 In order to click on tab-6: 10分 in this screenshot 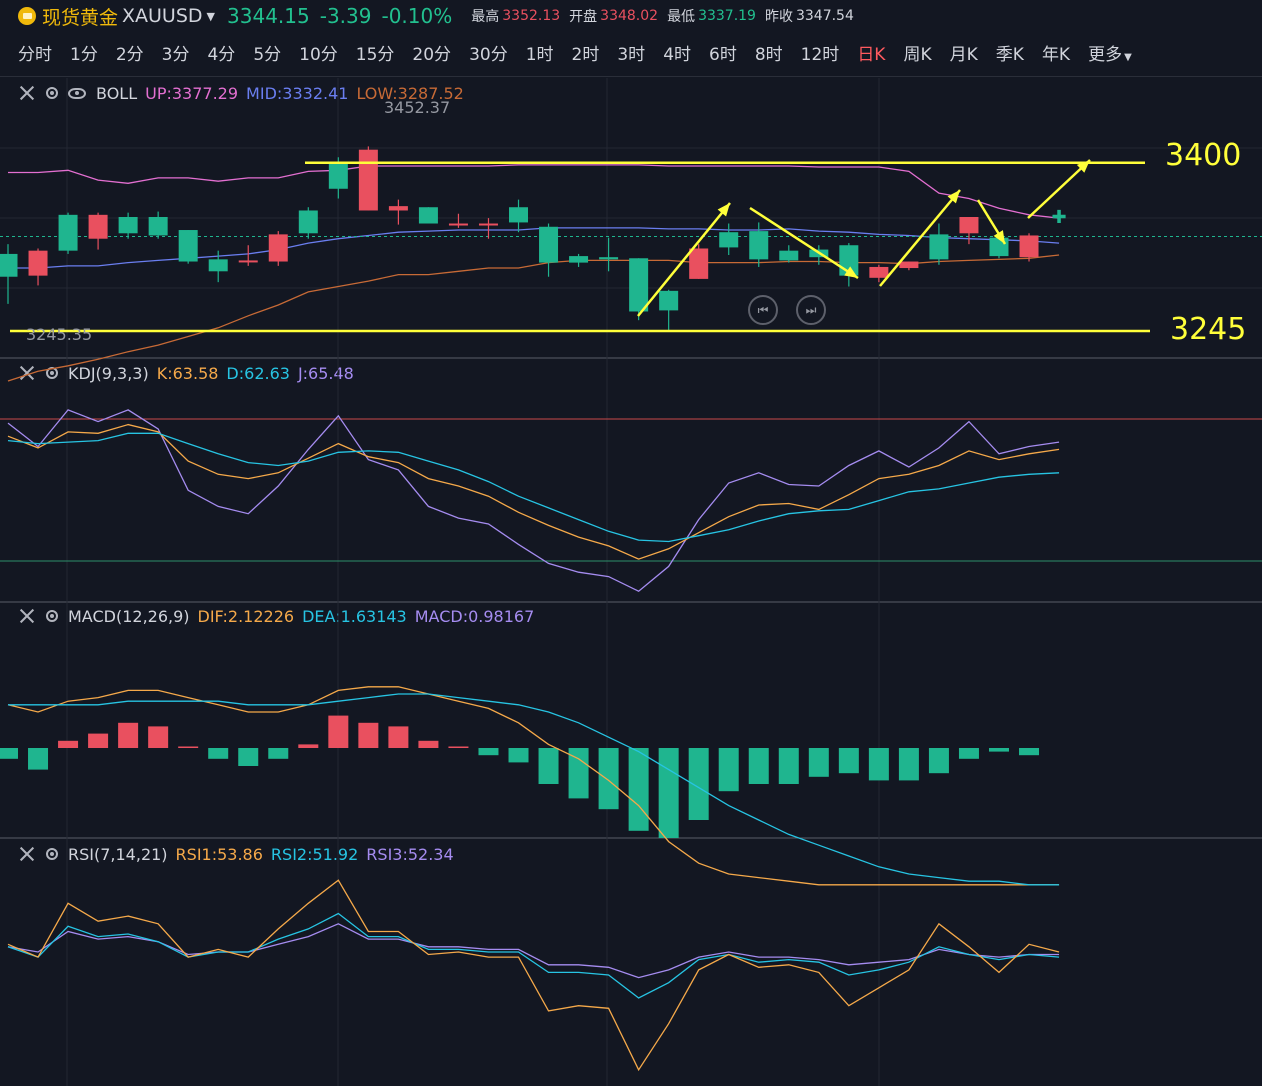, I will do `click(318, 54)`.